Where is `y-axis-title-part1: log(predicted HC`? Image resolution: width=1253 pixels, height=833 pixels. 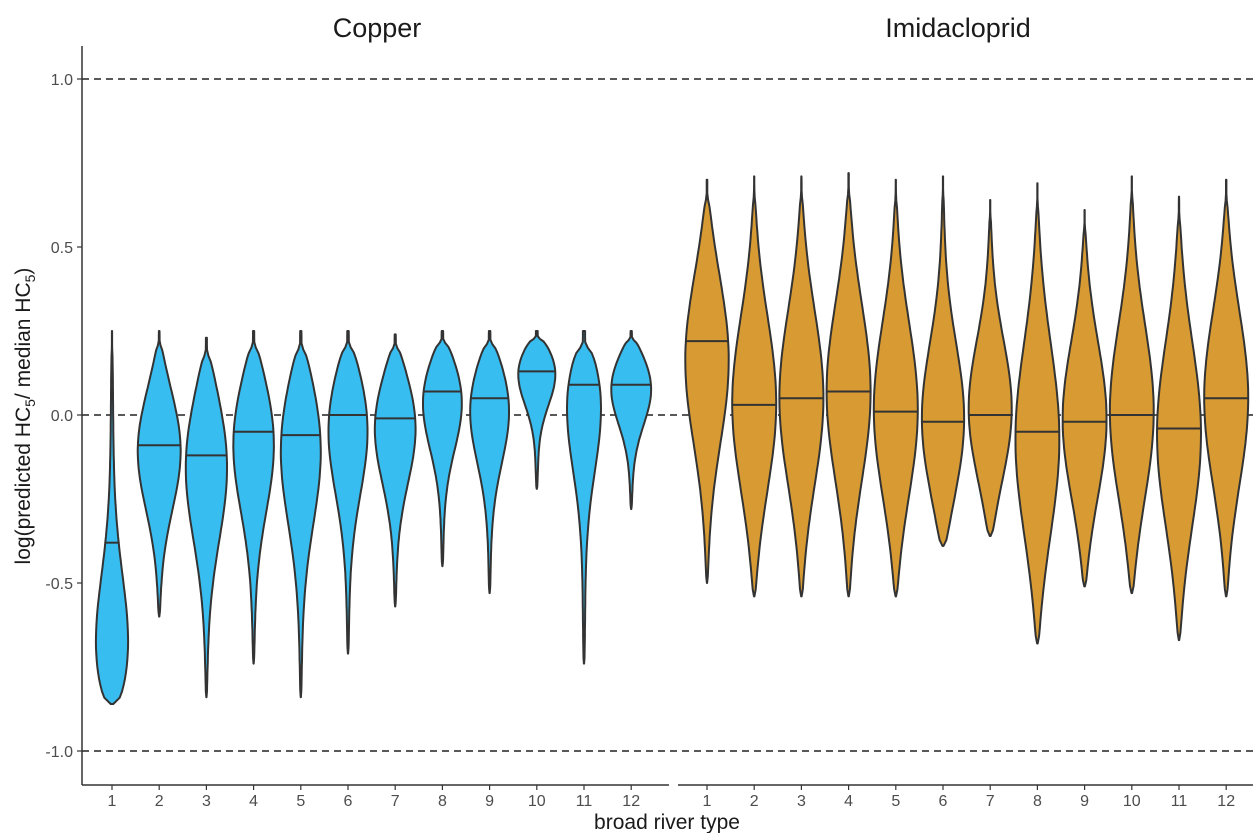
y-axis-title-part1: log(predicted HC is located at coordinates (23, 486).